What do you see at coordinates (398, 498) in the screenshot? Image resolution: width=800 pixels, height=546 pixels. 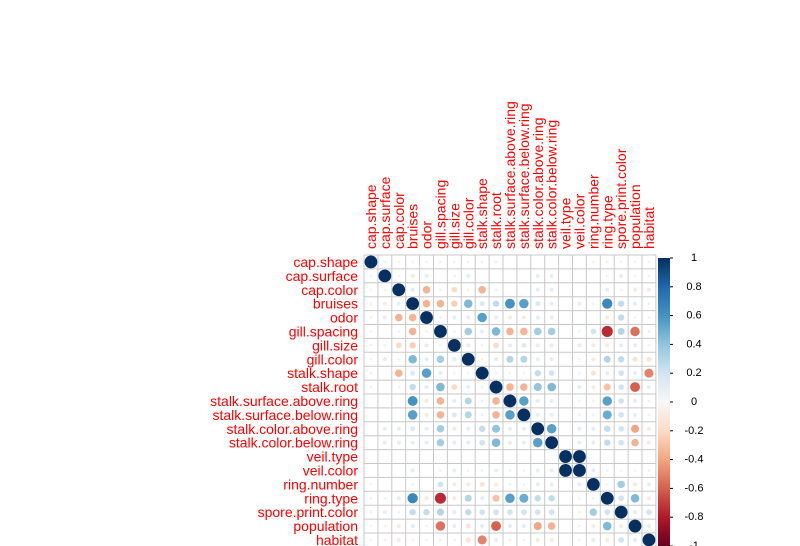 I see `corr-circle-ring.type-cap.color` at bounding box center [398, 498].